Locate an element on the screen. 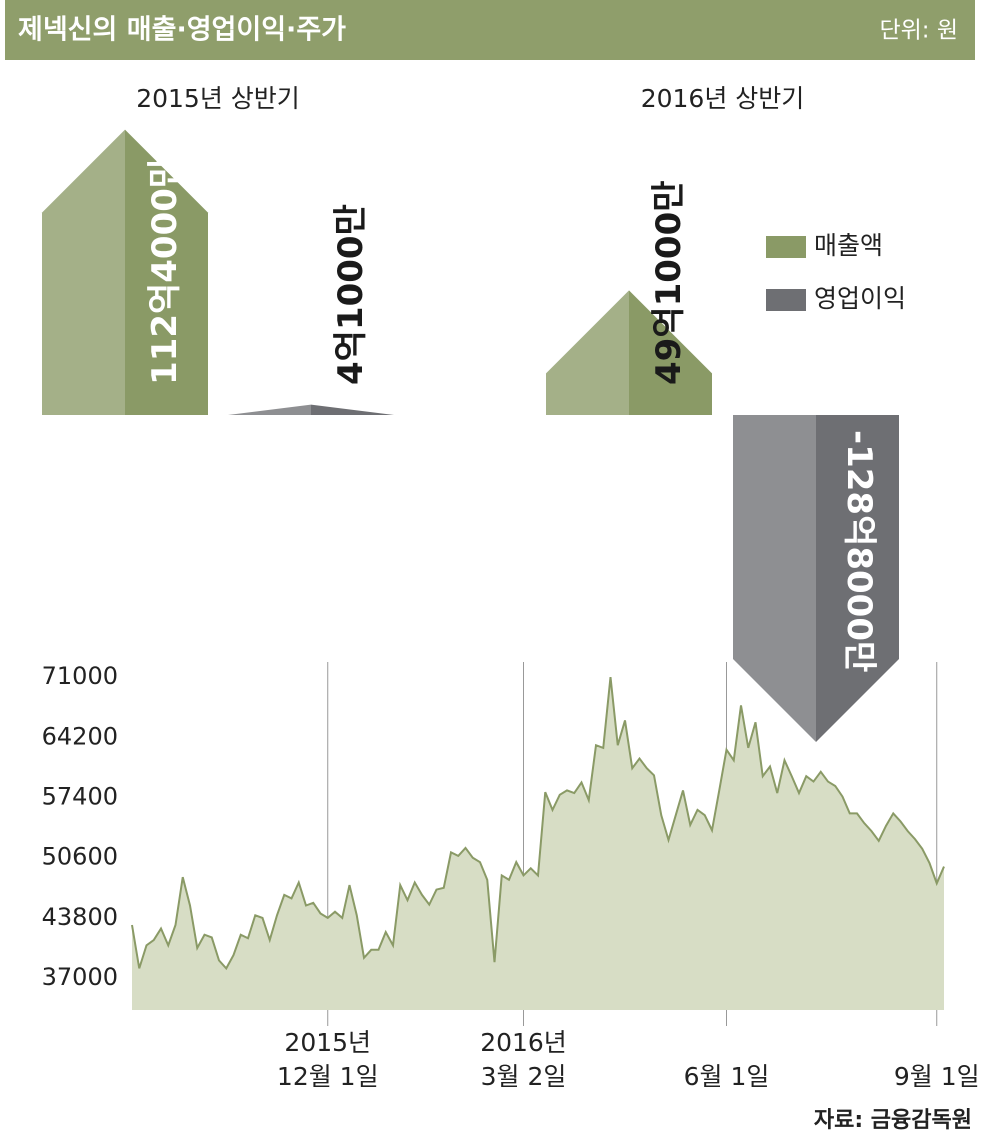 The height and width of the screenshot is (1146, 982). value-label: 49억1000만 is located at coordinates (669, 282).